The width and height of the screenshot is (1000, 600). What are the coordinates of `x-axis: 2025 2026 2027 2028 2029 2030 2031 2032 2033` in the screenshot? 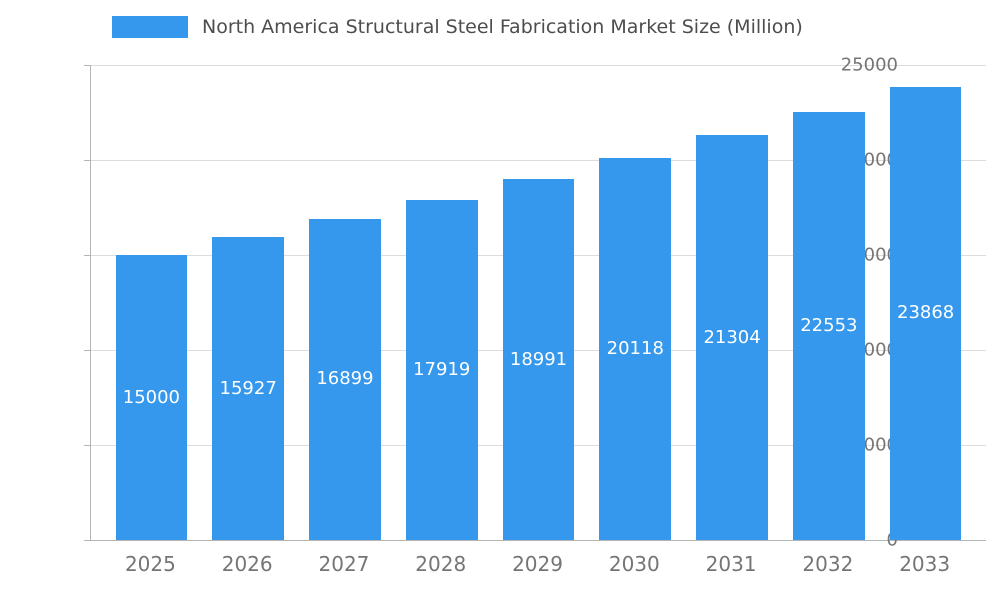 It's located at (537, 564).